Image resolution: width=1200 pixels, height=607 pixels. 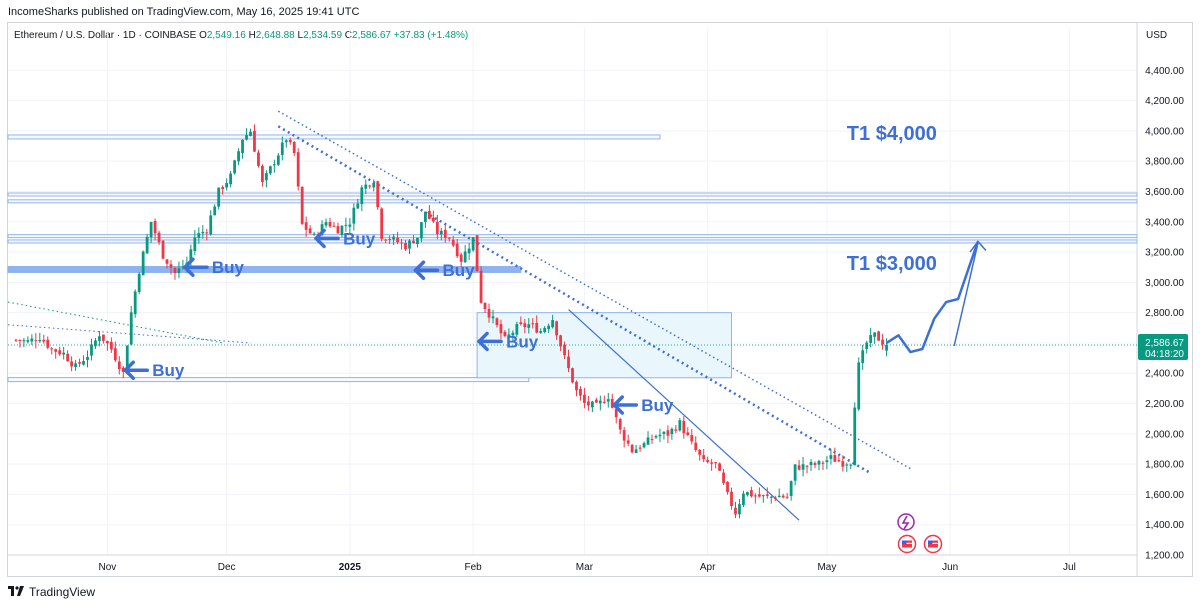 What do you see at coordinates (115, 322) in the screenshot?
I see `green-dotted-line` at bounding box center [115, 322].